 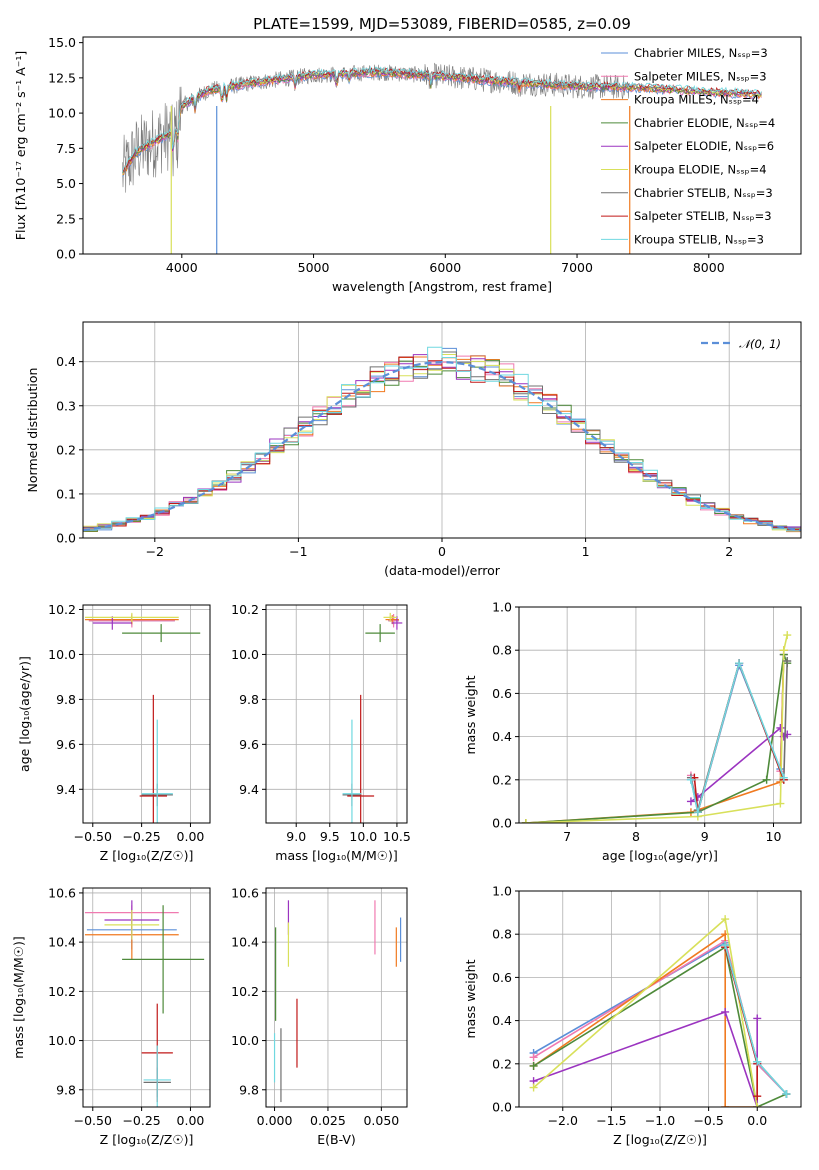 What do you see at coordinates (577, 267) in the screenshot?
I see `x-tick-label: 7000` at bounding box center [577, 267].